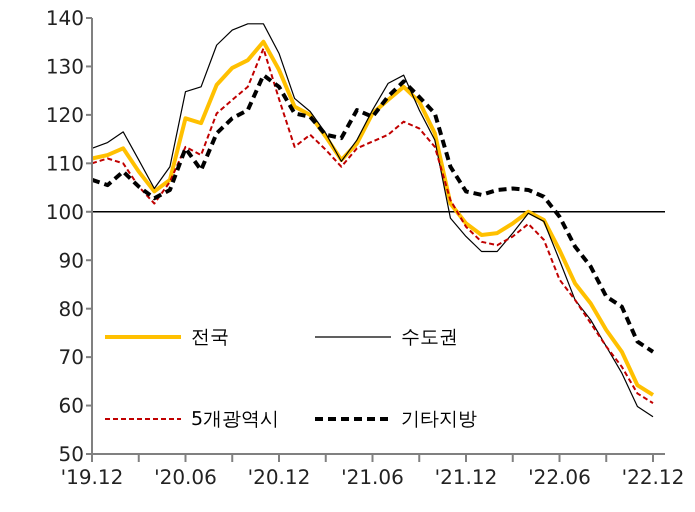  What do you see at coordinates (65, 18) in the screenshot?
I see `y-tick-label: 140` at bounding box center [65, 18].